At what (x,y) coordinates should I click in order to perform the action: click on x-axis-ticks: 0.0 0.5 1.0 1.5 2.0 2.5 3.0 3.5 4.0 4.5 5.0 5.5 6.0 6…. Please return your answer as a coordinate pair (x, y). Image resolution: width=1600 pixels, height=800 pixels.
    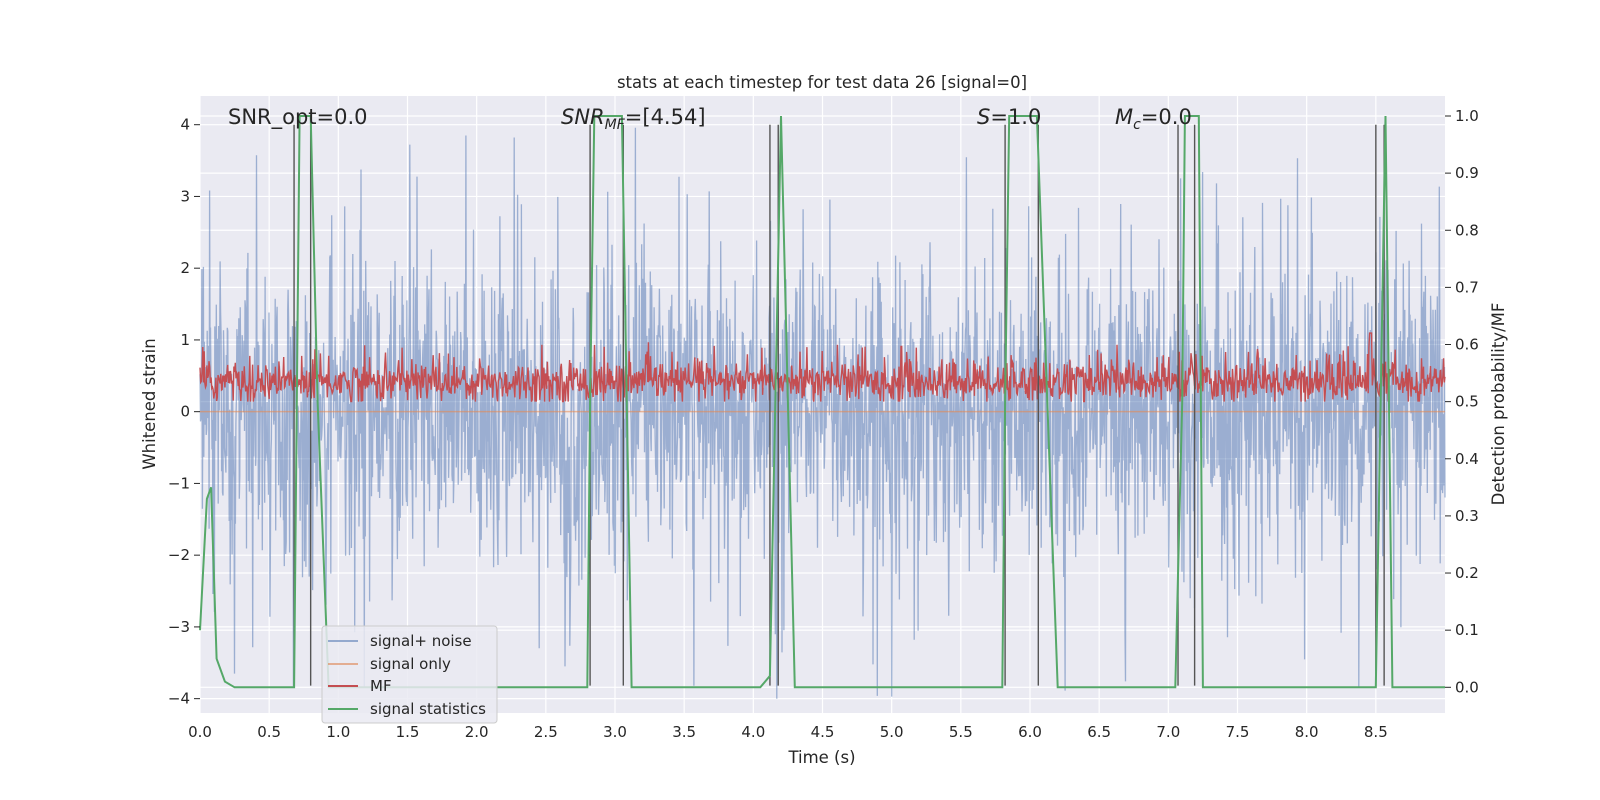
    Looking at the image, I should click on (788, 732).